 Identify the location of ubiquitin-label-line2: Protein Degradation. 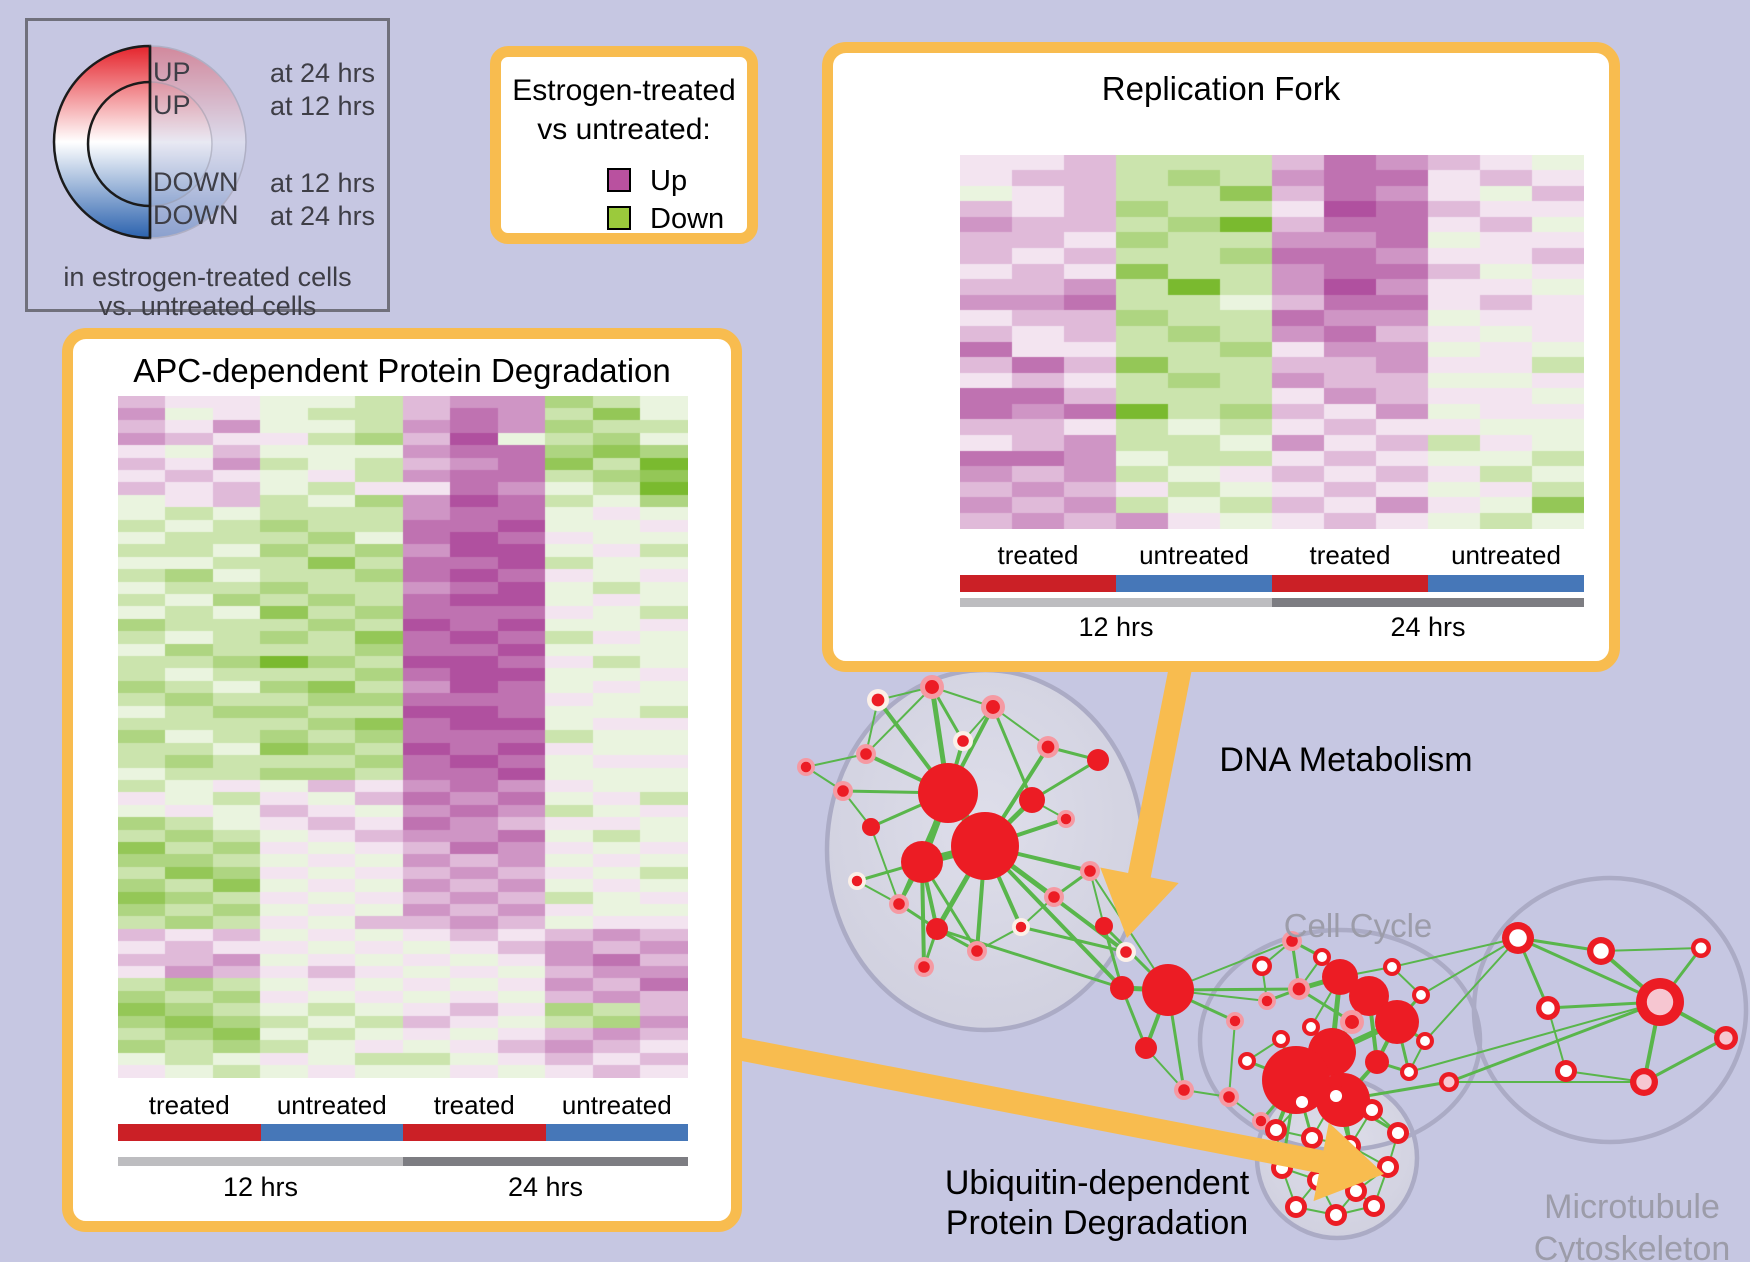
(1097, 1223).